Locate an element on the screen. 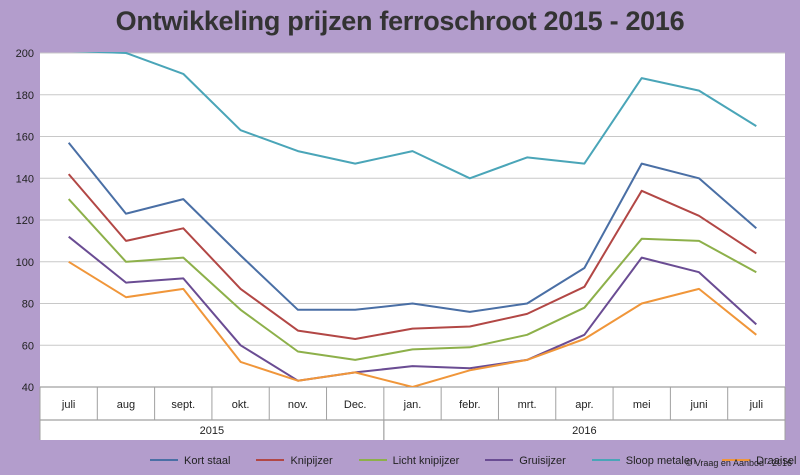 This screenshot has height=475, width=800. x-tick-label: mei is located at coordinates (642, 405).